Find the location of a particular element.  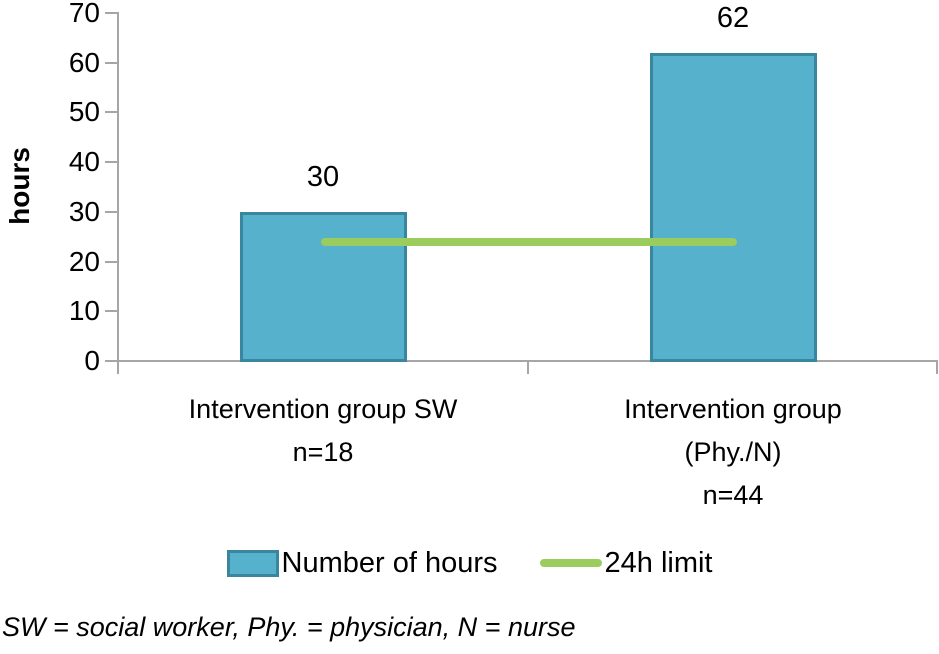

y-axis-line is located at coordinates (118, 193).